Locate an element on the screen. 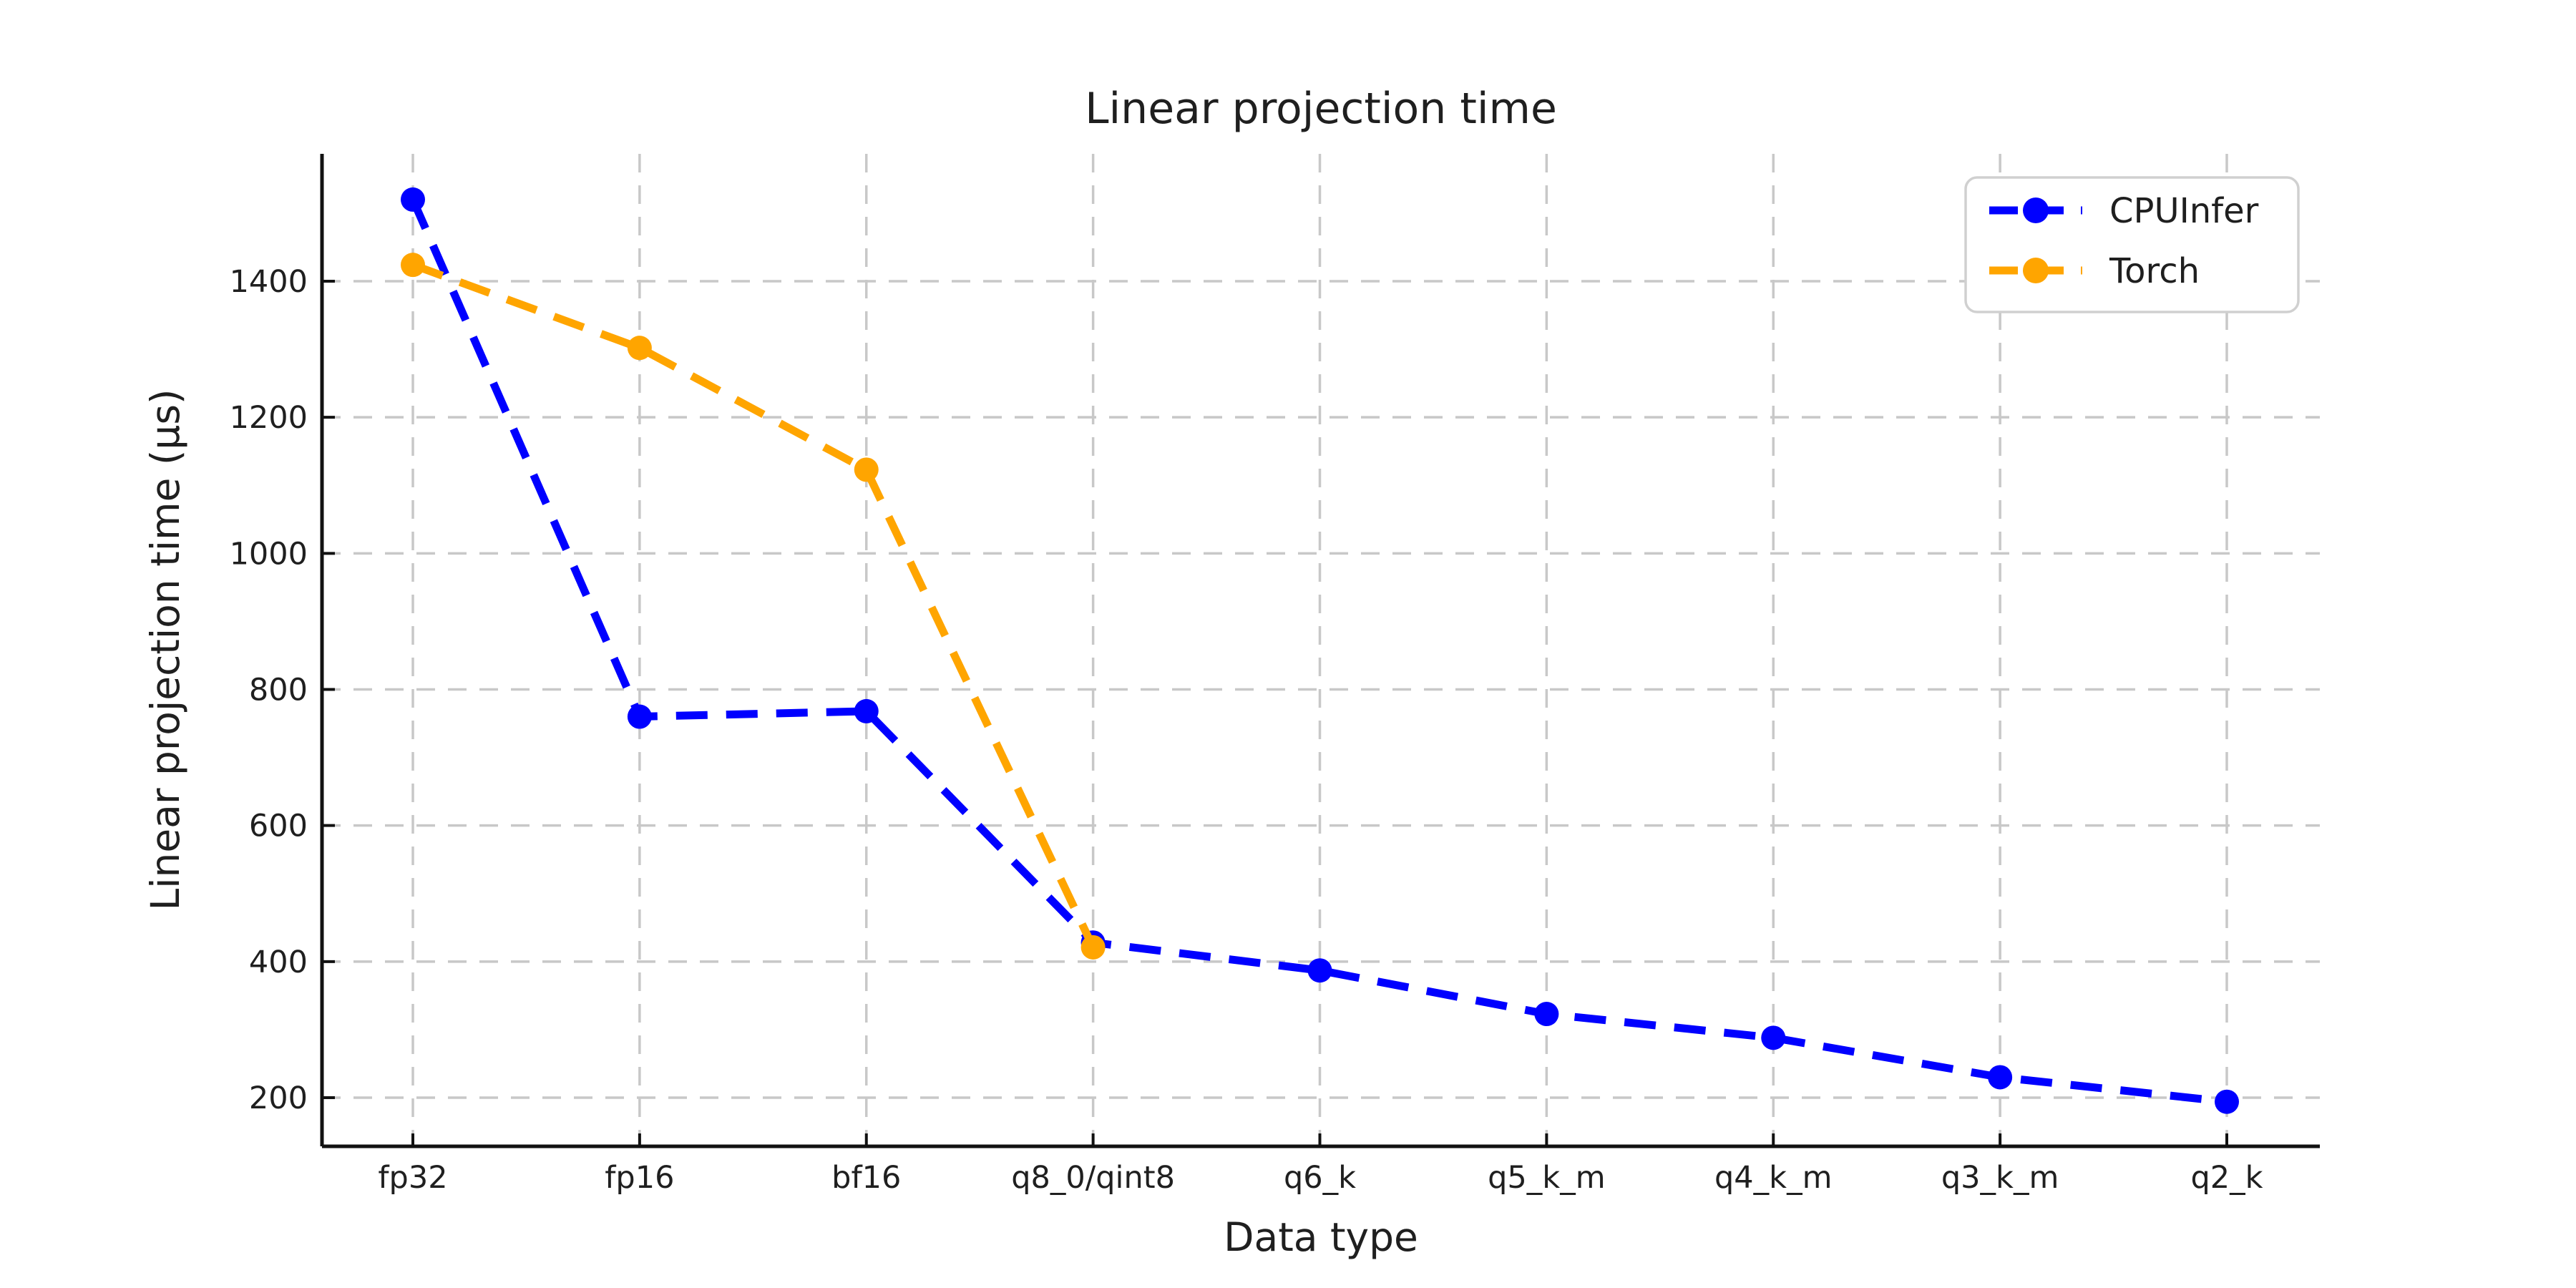 This screenshot has width=2576, height=1288. y-tick-label: 600 is located at coordinates (278, 826).